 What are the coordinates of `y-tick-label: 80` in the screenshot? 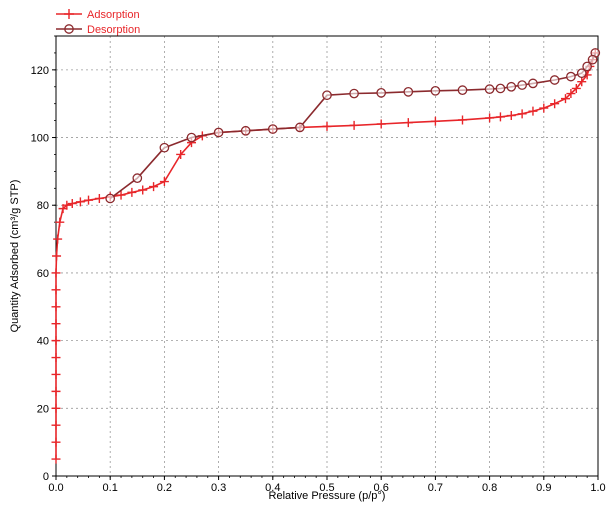 It's located at (43, 206).